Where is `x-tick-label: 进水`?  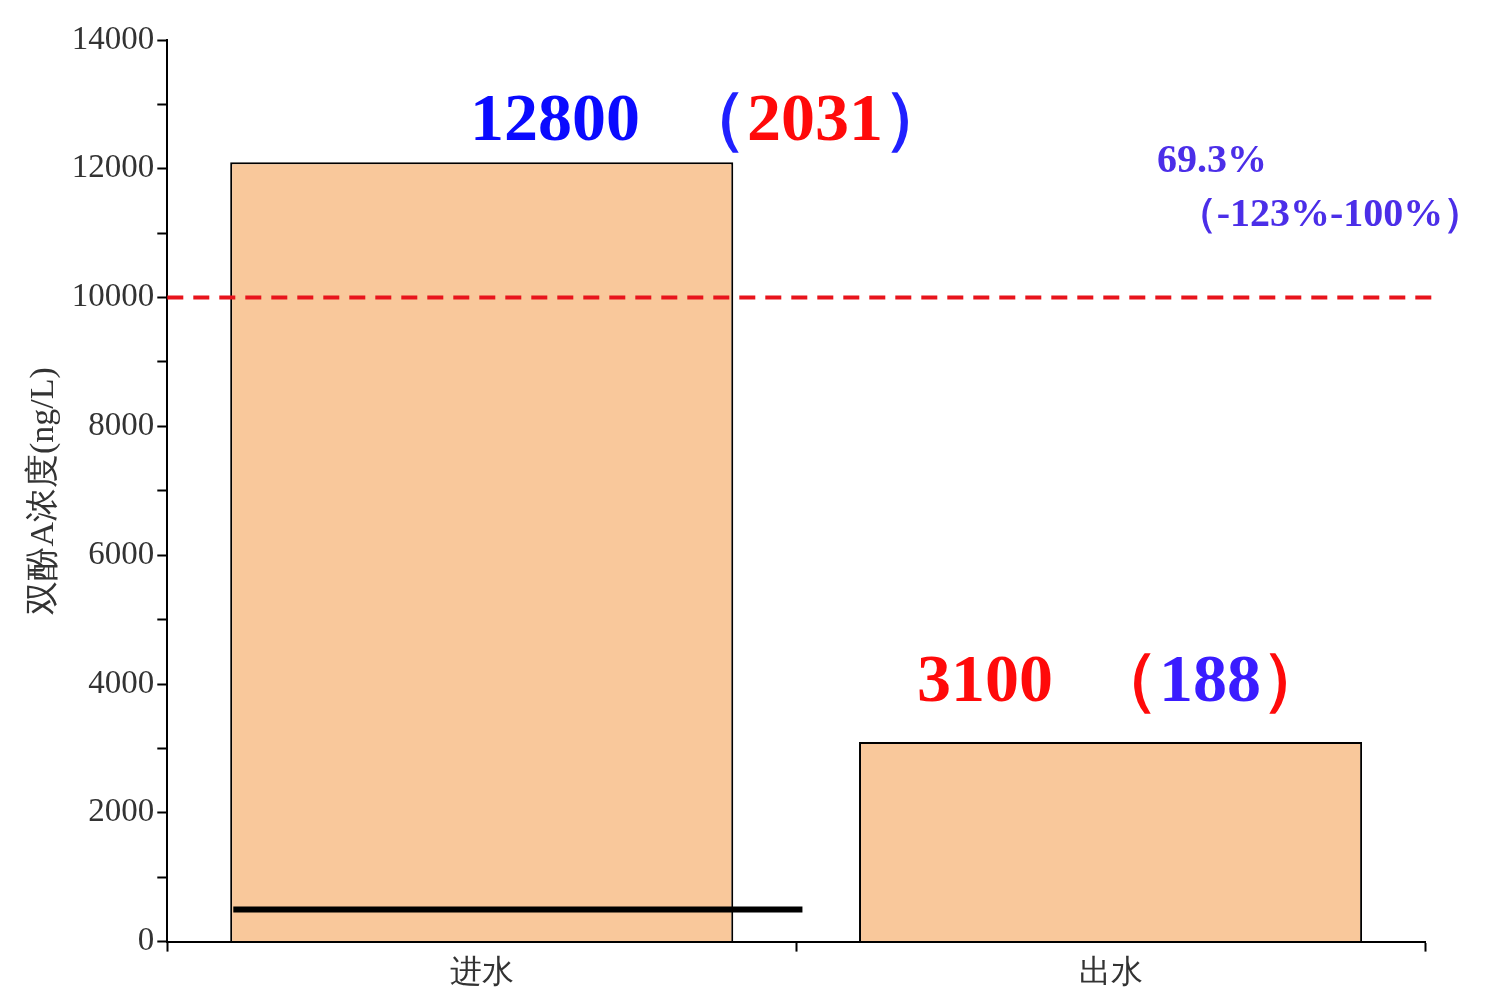
x-tick-label: 进水 is located at coordinates (481, 971).